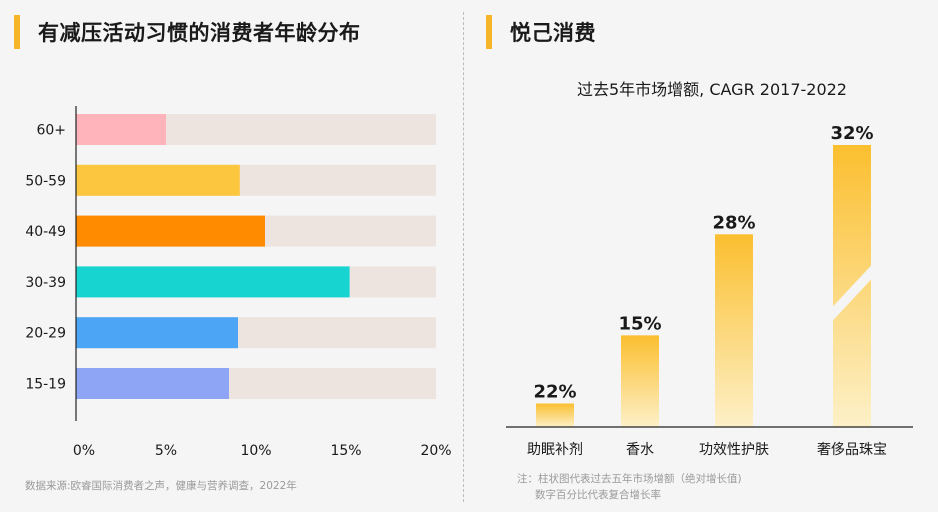  What do you see at coordinates (255, 451) in the screenshot?
I see `x-tick-label: 10%` at bounding box center [255, 451].